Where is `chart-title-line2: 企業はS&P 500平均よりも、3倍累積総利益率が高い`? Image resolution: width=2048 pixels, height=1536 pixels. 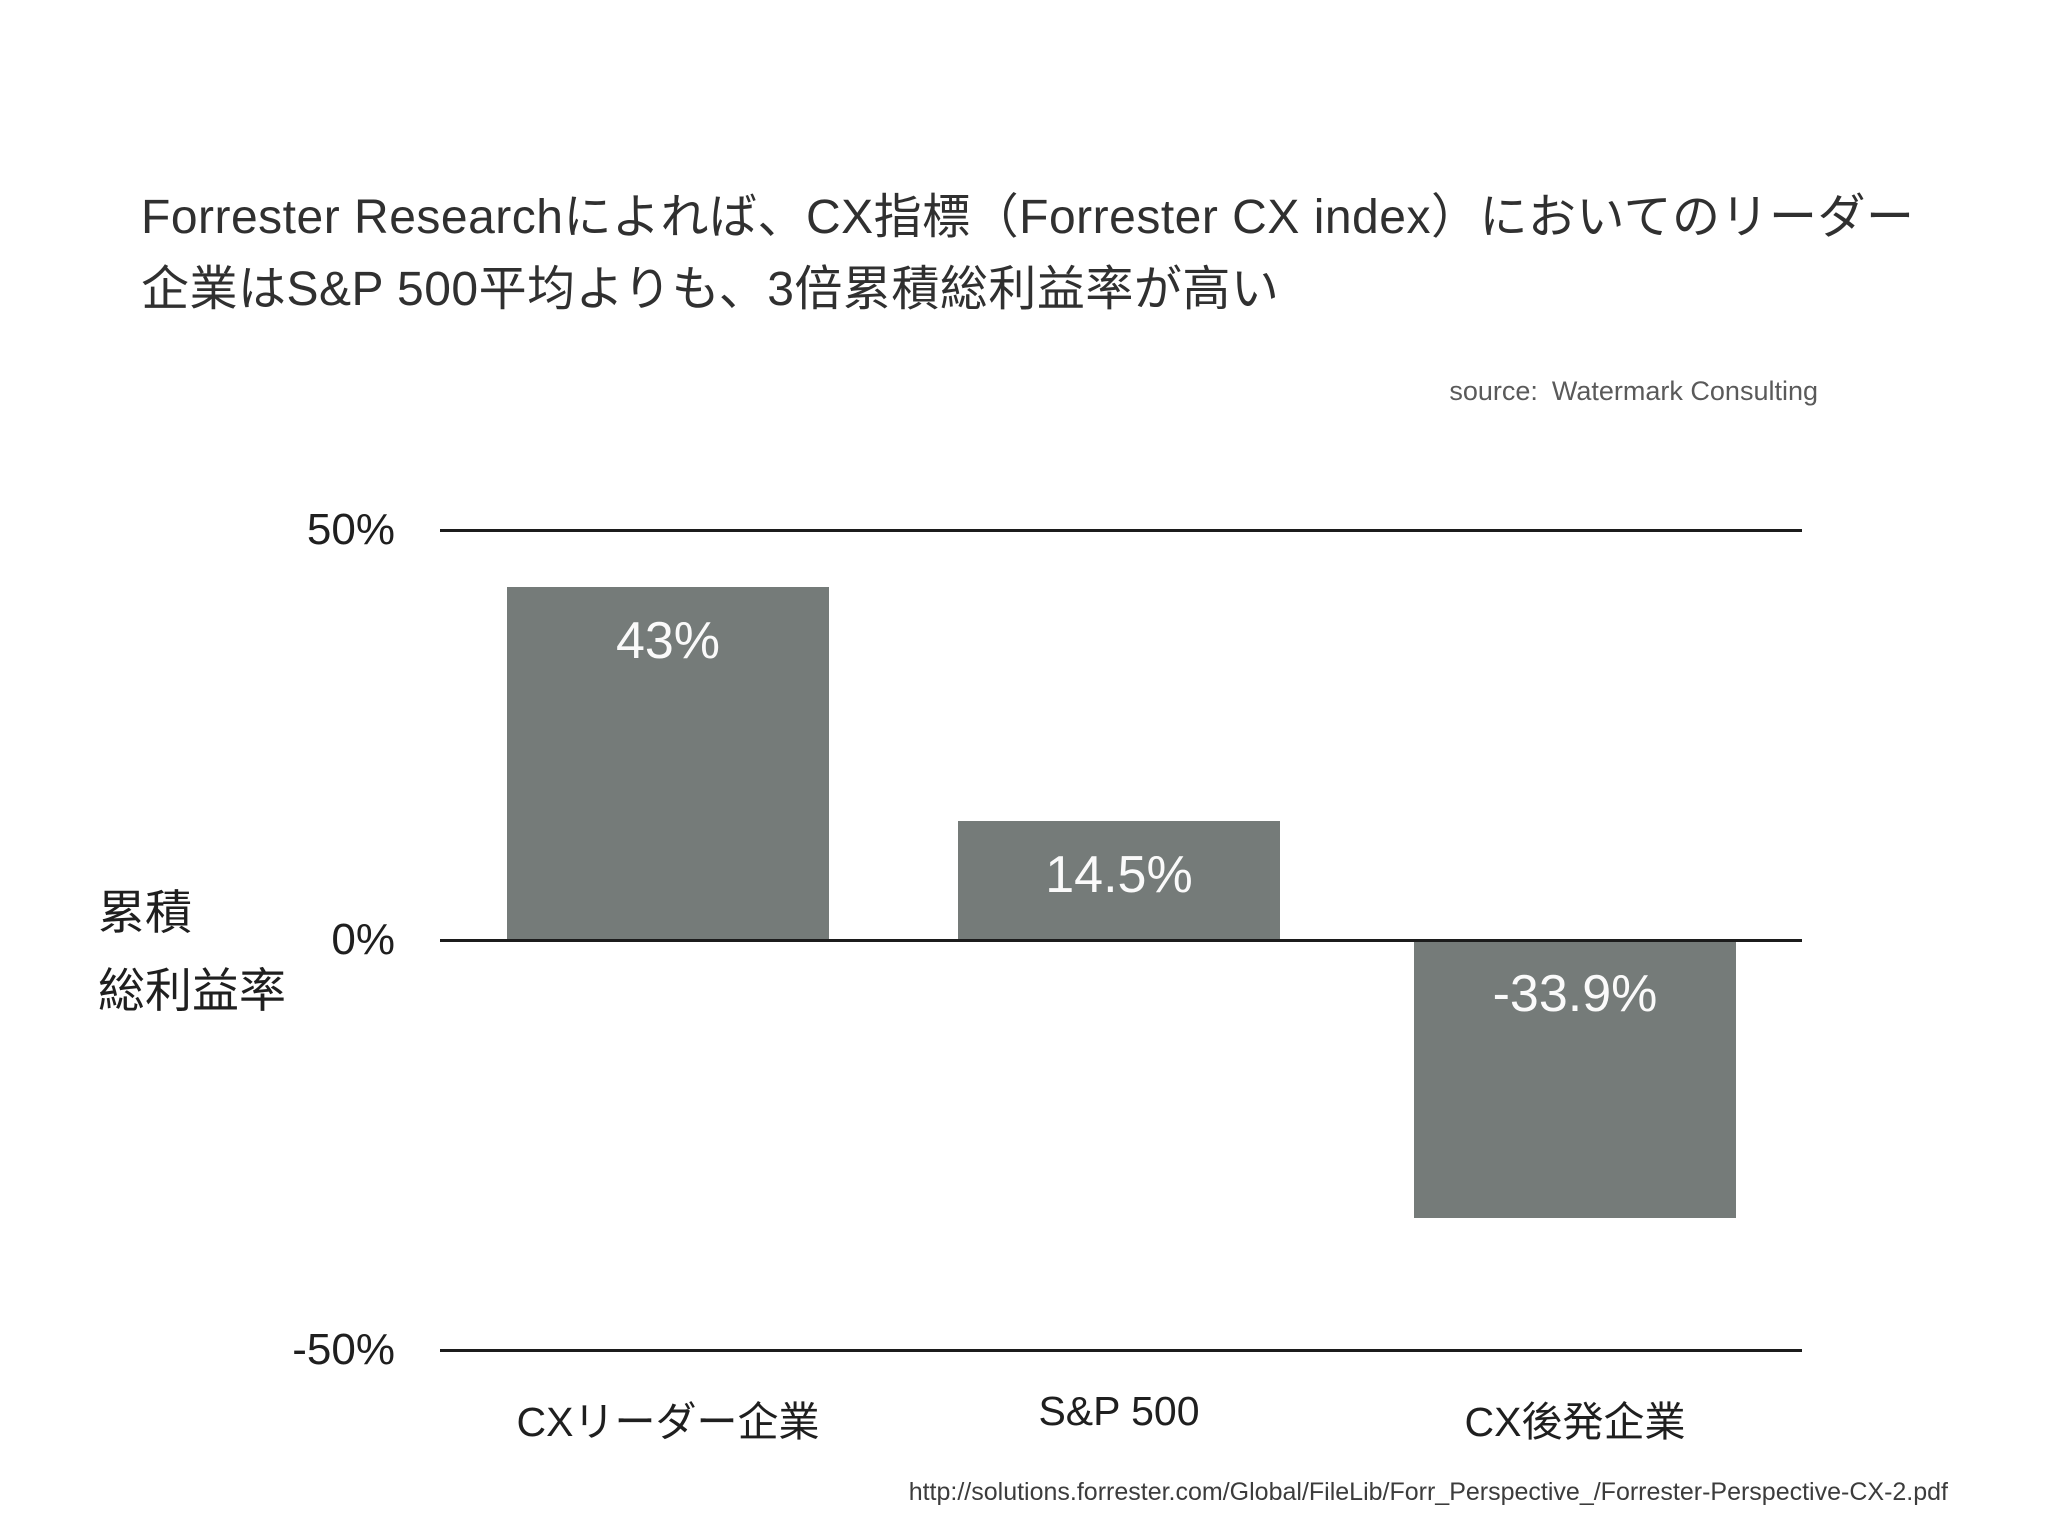 chart-title-line2: 企業はS&P 500平均よりも、3倍累積総利益率が高い is located at coordinates (710, 289).